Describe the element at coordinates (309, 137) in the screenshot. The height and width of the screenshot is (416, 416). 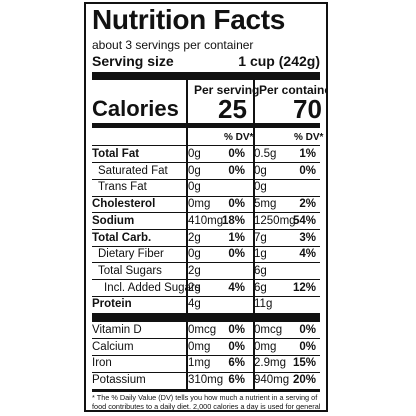
I see `dv-header-per-container: % DV*` at that location.